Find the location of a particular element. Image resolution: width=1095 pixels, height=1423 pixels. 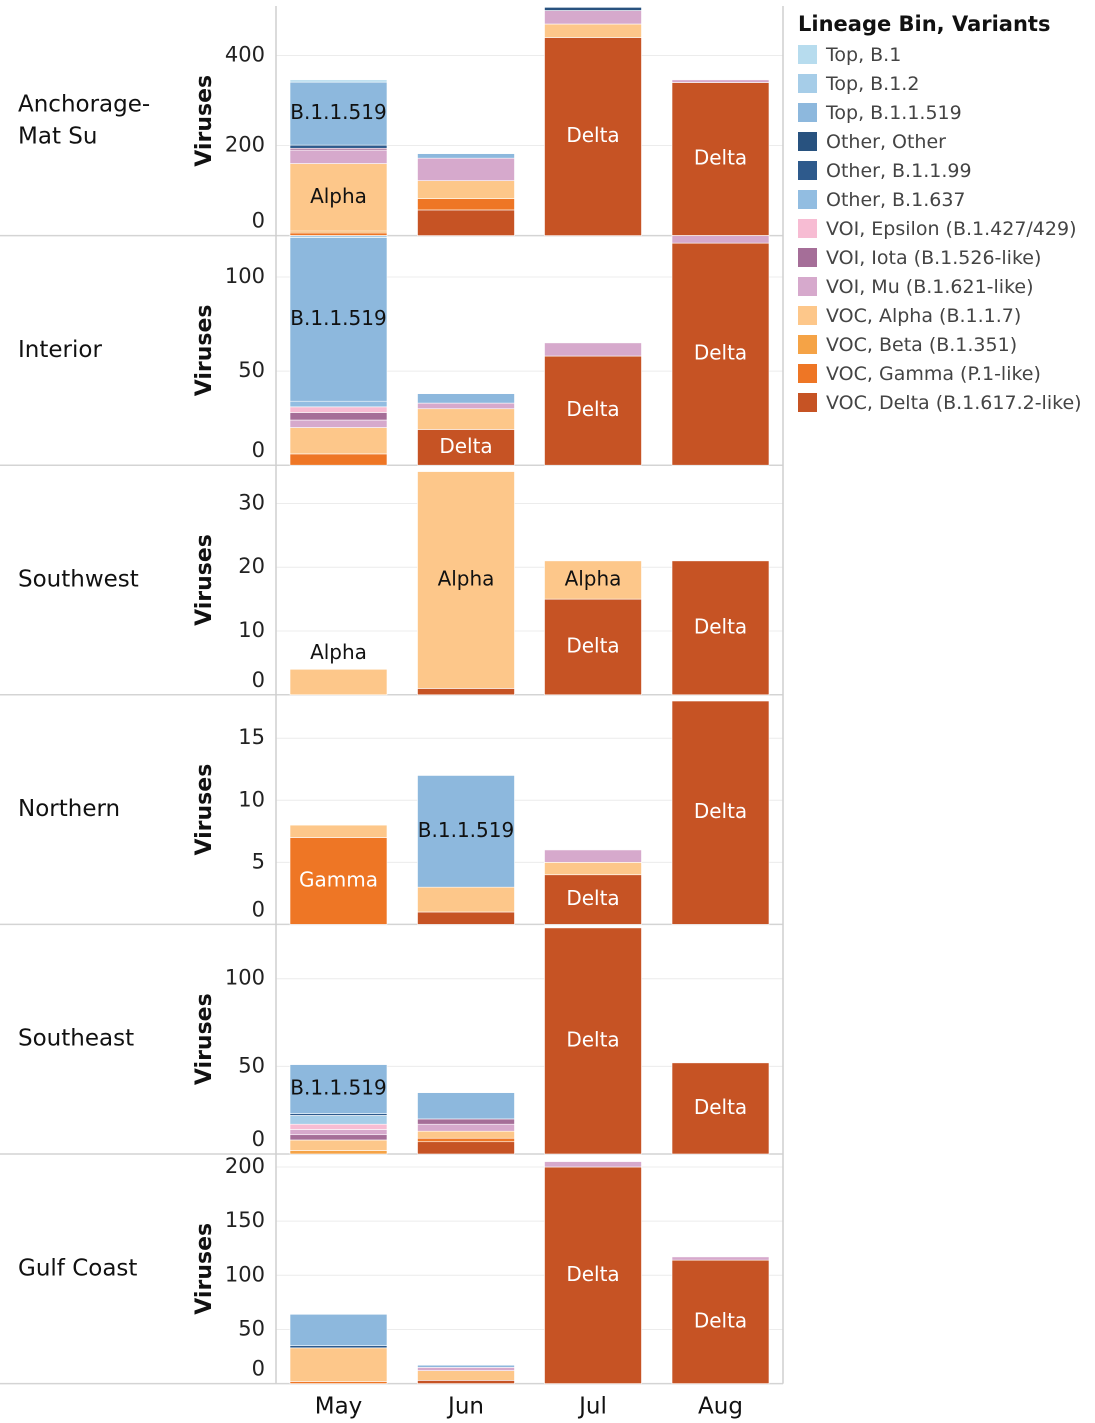

panel-northern-tick-label: 15 is located at coordinates (251, 737).